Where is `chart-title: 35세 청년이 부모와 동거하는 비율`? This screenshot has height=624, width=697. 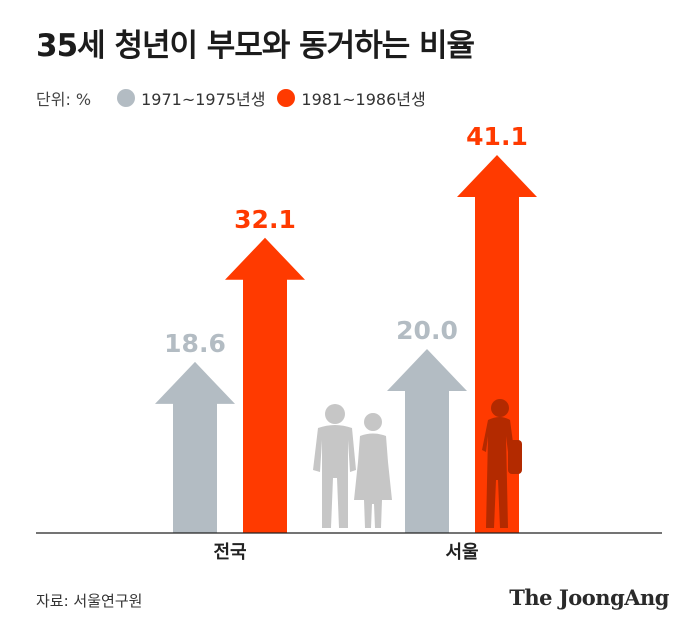
chart-title: 35세 청년이 부모와 동거하는 비율 is located at coordinates (255, 46).